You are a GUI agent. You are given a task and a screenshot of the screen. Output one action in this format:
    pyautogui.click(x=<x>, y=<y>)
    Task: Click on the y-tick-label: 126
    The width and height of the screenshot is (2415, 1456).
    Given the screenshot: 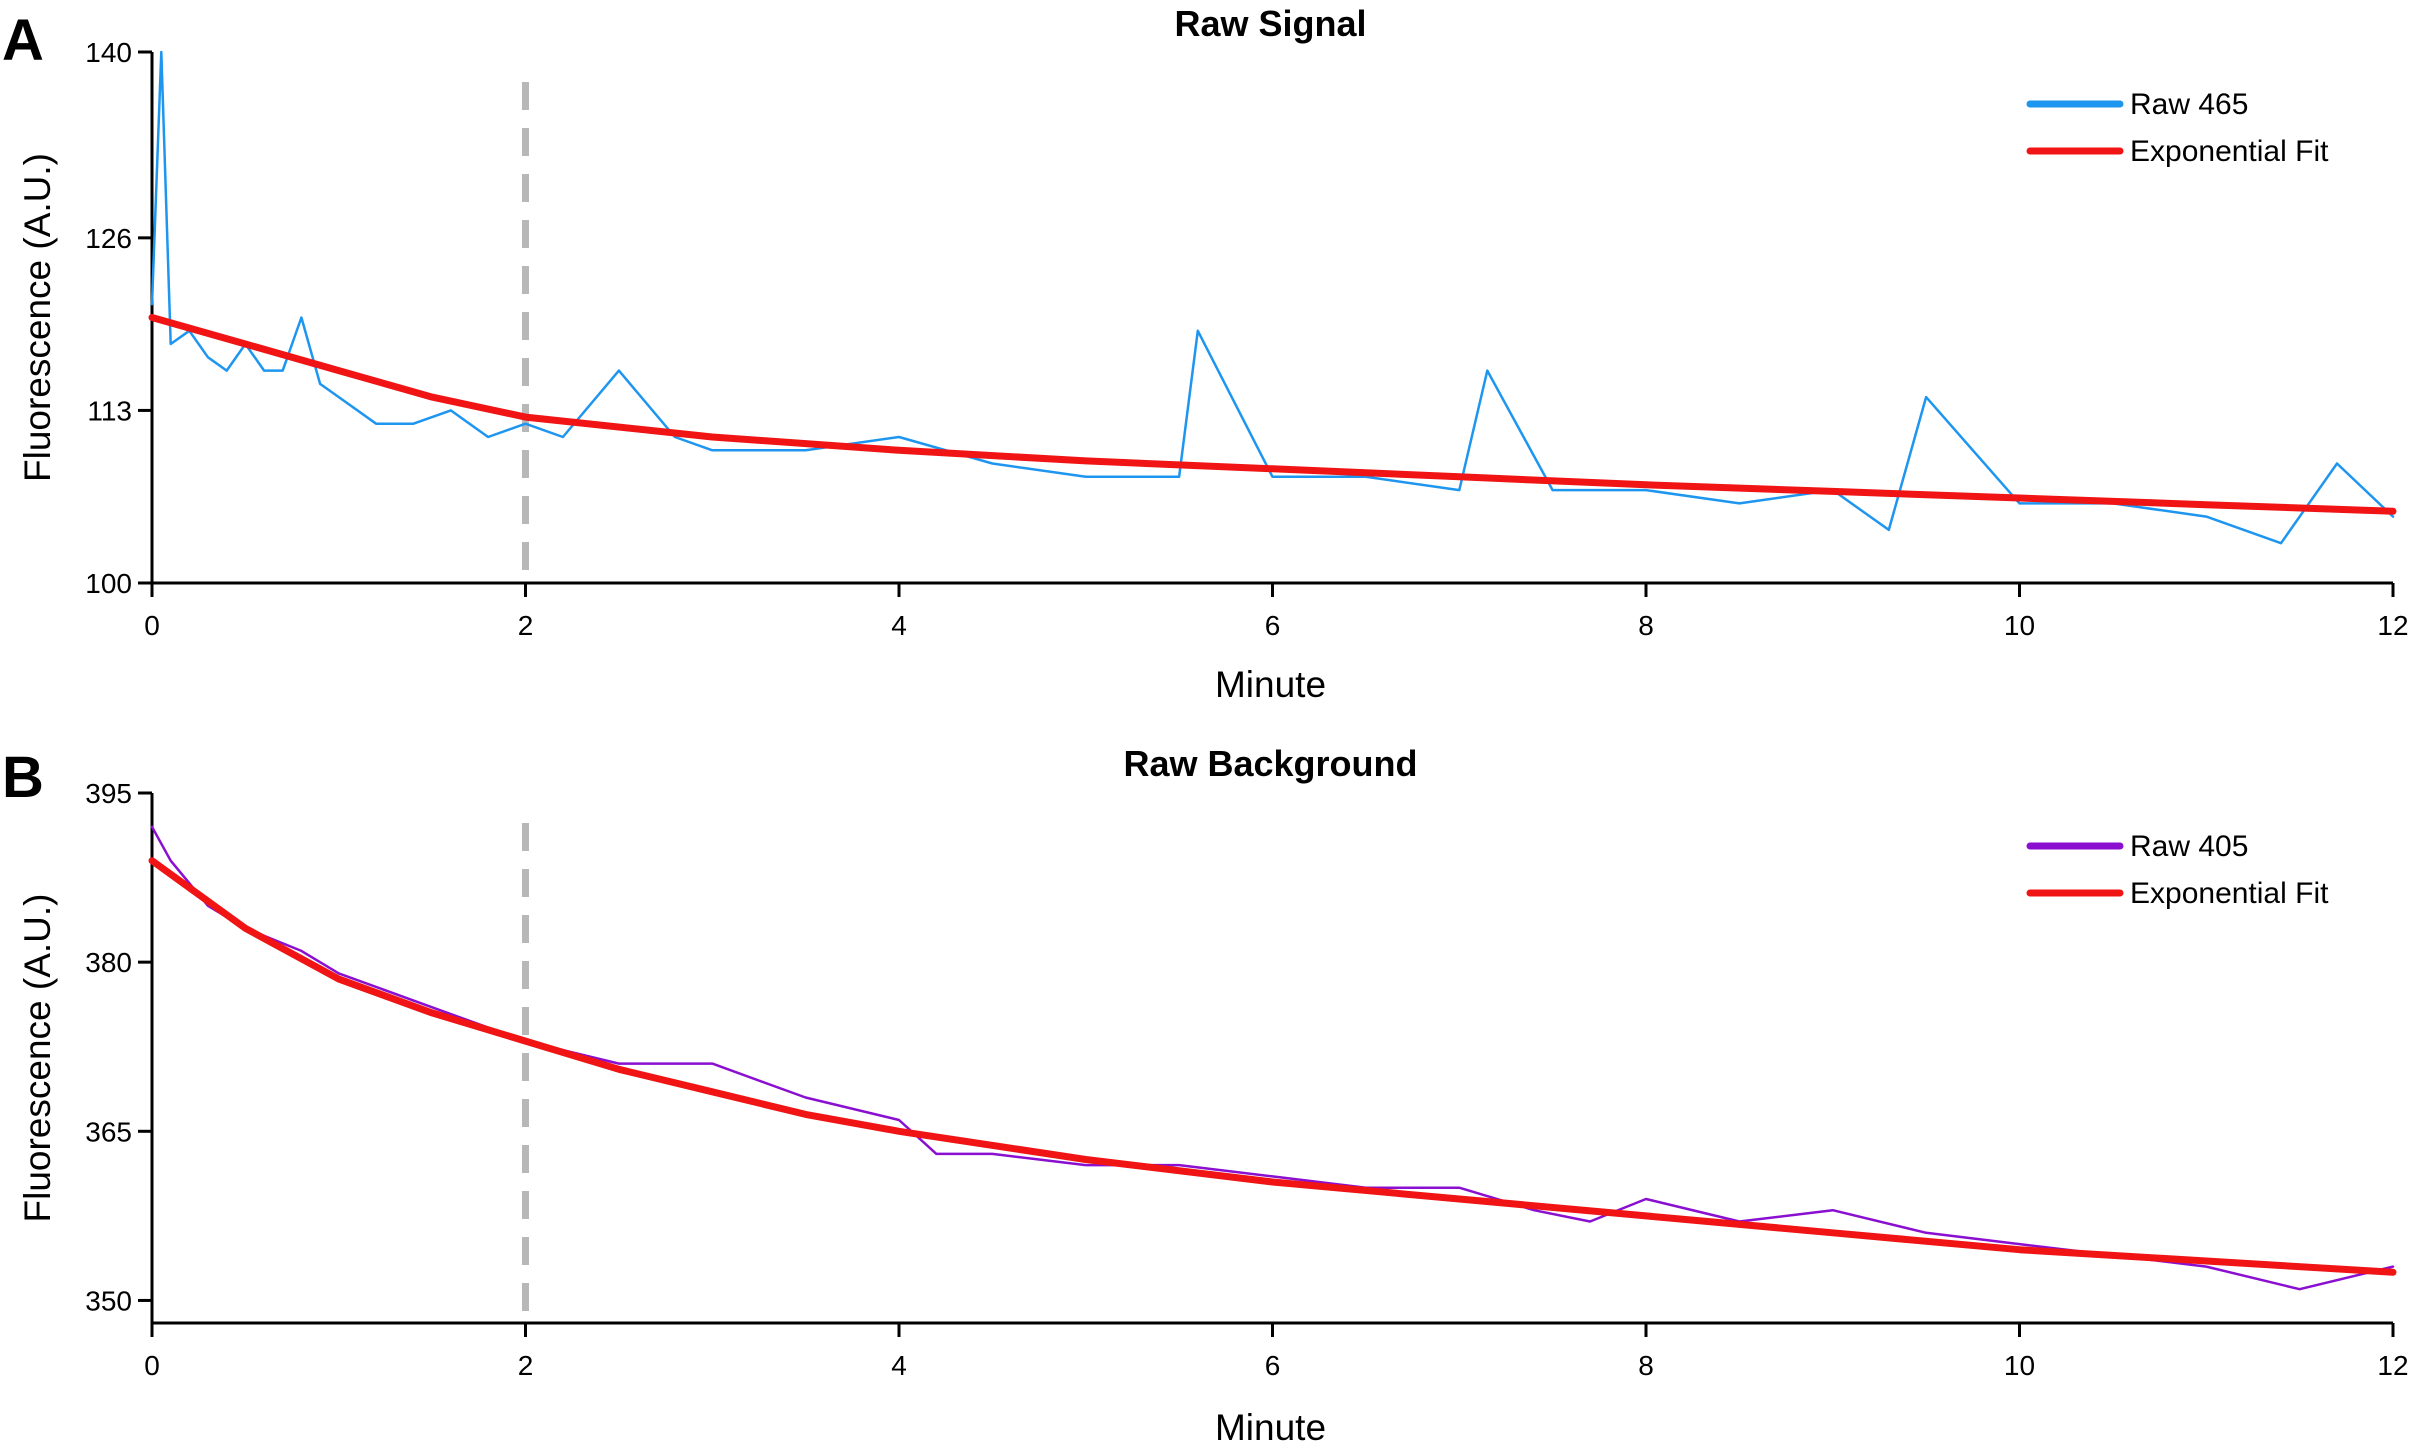 What is the action you would take?
    pyautogui.click(x=108, y=238)
    